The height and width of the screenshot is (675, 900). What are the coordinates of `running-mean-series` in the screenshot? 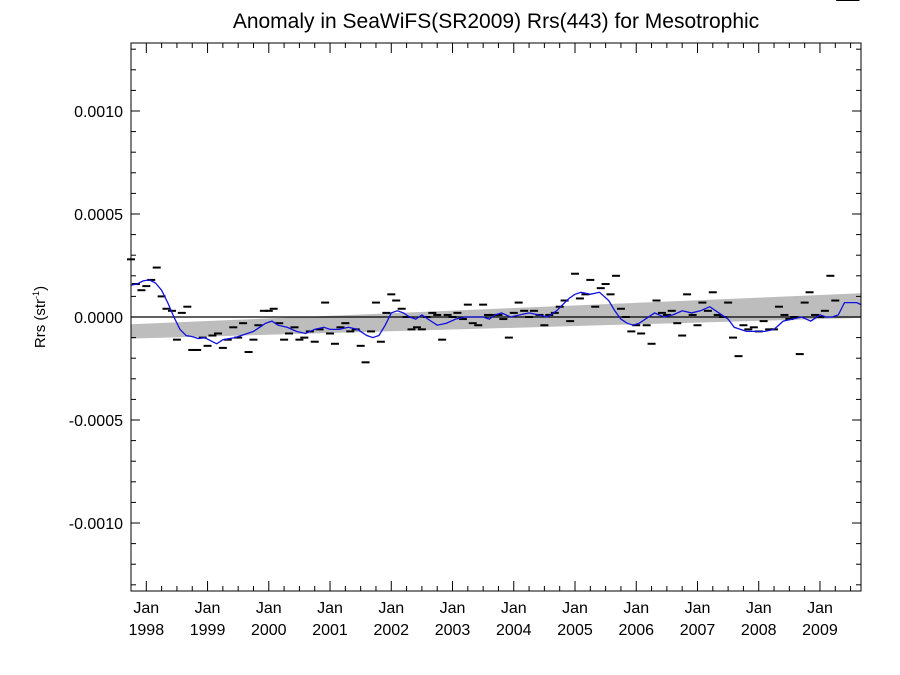 It's located at (496, 312).